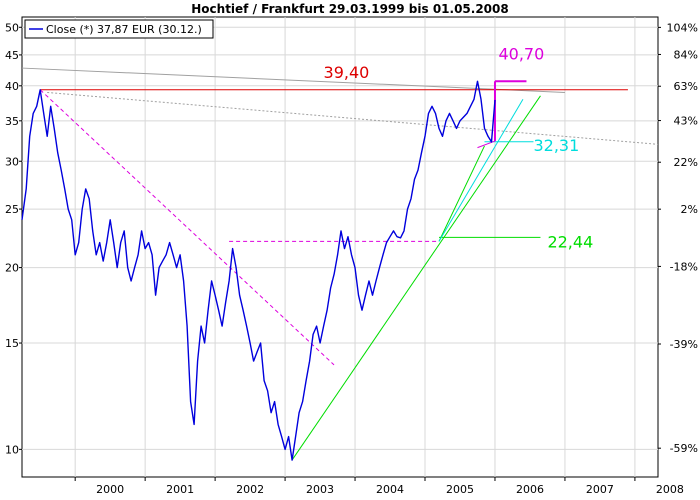 The image size is (700, 500). I want to click on x-tick-label: 2000, so click(110, 489).